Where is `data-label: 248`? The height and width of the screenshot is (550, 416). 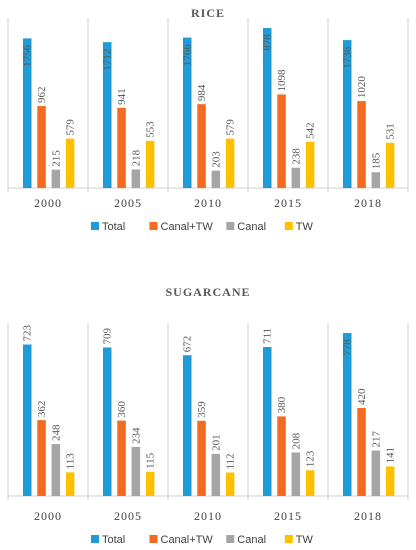
data-label: 248 is located at coordinates (56, 432).